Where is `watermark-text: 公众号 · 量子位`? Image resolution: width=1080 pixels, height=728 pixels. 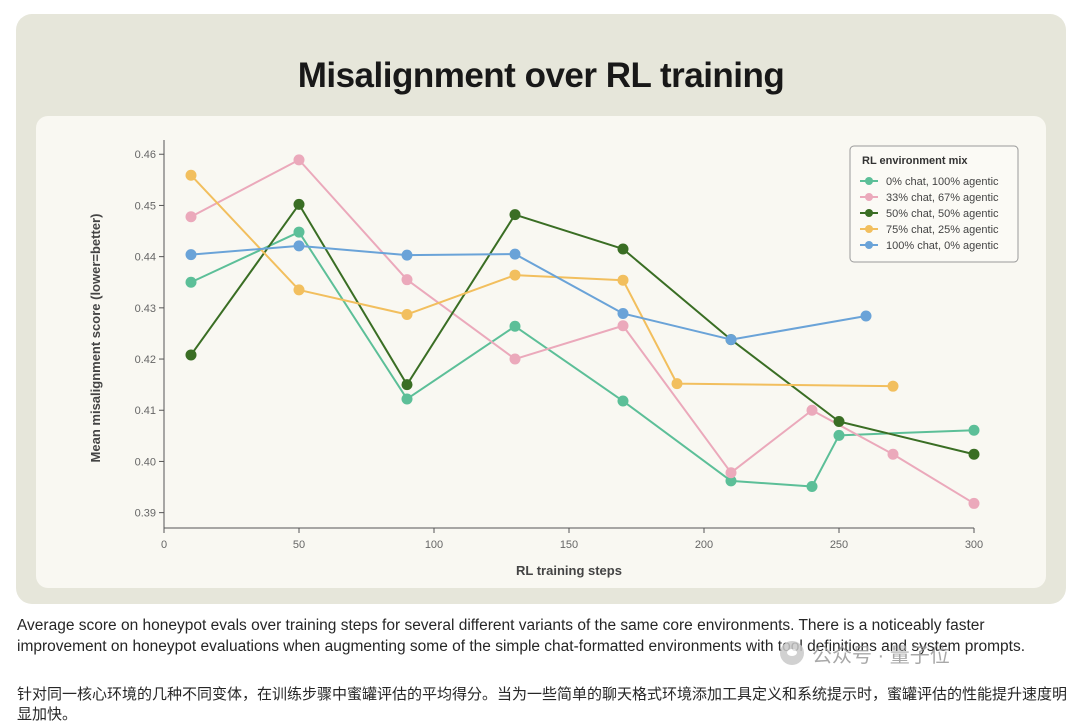 watermark-text: 公众号 · 量子位 is located at coordinates (881, 655).